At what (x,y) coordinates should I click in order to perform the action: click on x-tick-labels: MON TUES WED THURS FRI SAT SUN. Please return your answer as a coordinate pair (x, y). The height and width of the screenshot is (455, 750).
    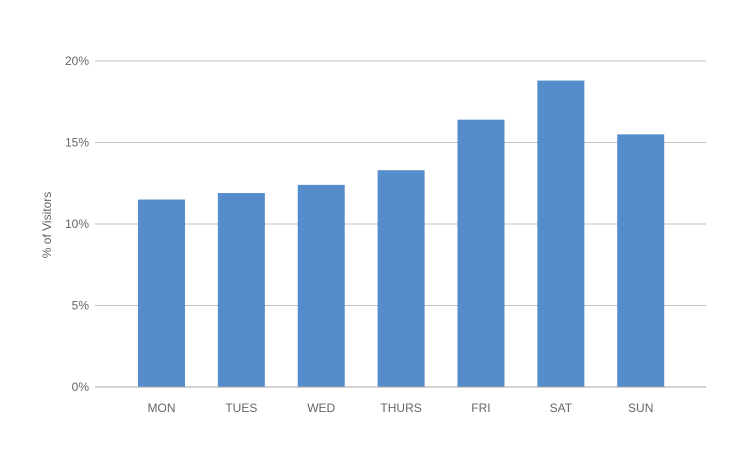
    Looking at the image, I should click on (400, 408).